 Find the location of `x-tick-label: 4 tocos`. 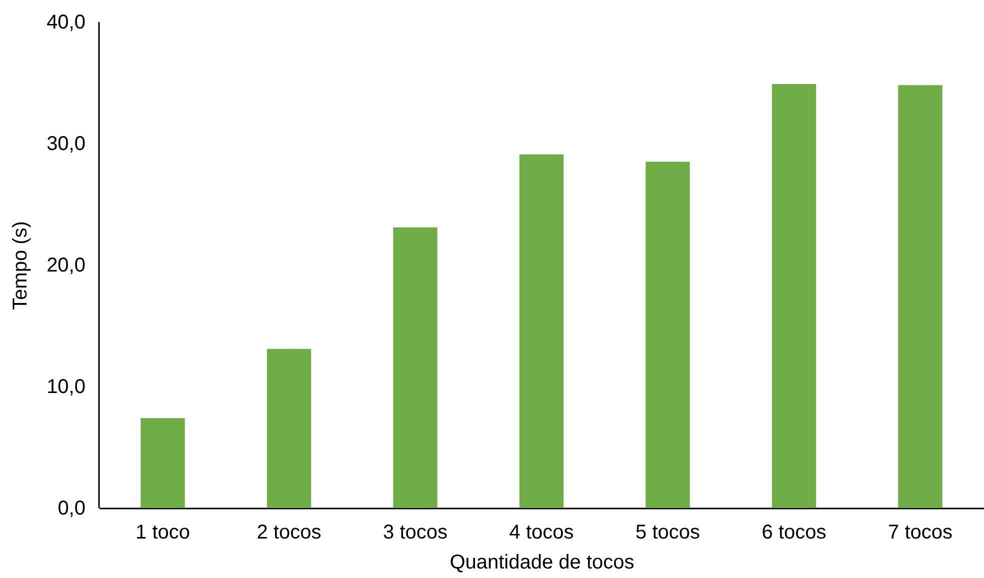

x-tick-label: 4 tocos is located at coordinates (541, 533).